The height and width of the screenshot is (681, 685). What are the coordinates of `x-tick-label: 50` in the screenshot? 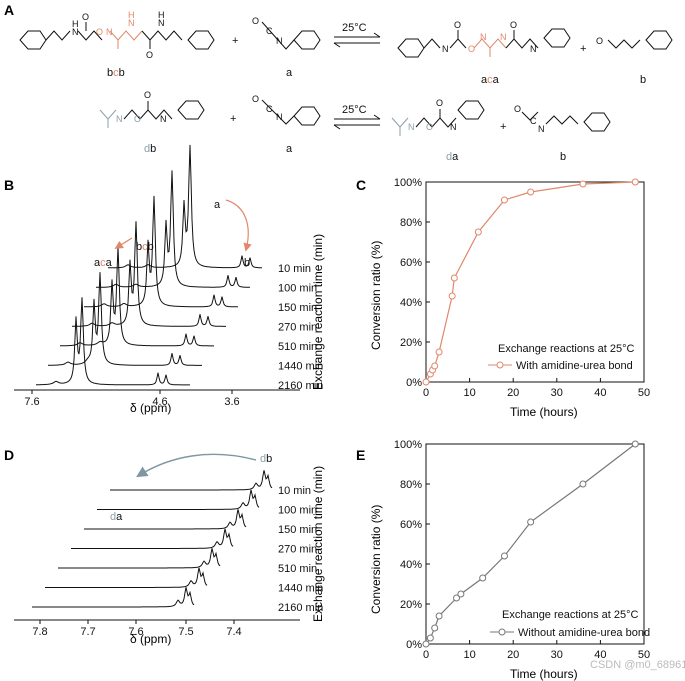 It's located at (644, 393).